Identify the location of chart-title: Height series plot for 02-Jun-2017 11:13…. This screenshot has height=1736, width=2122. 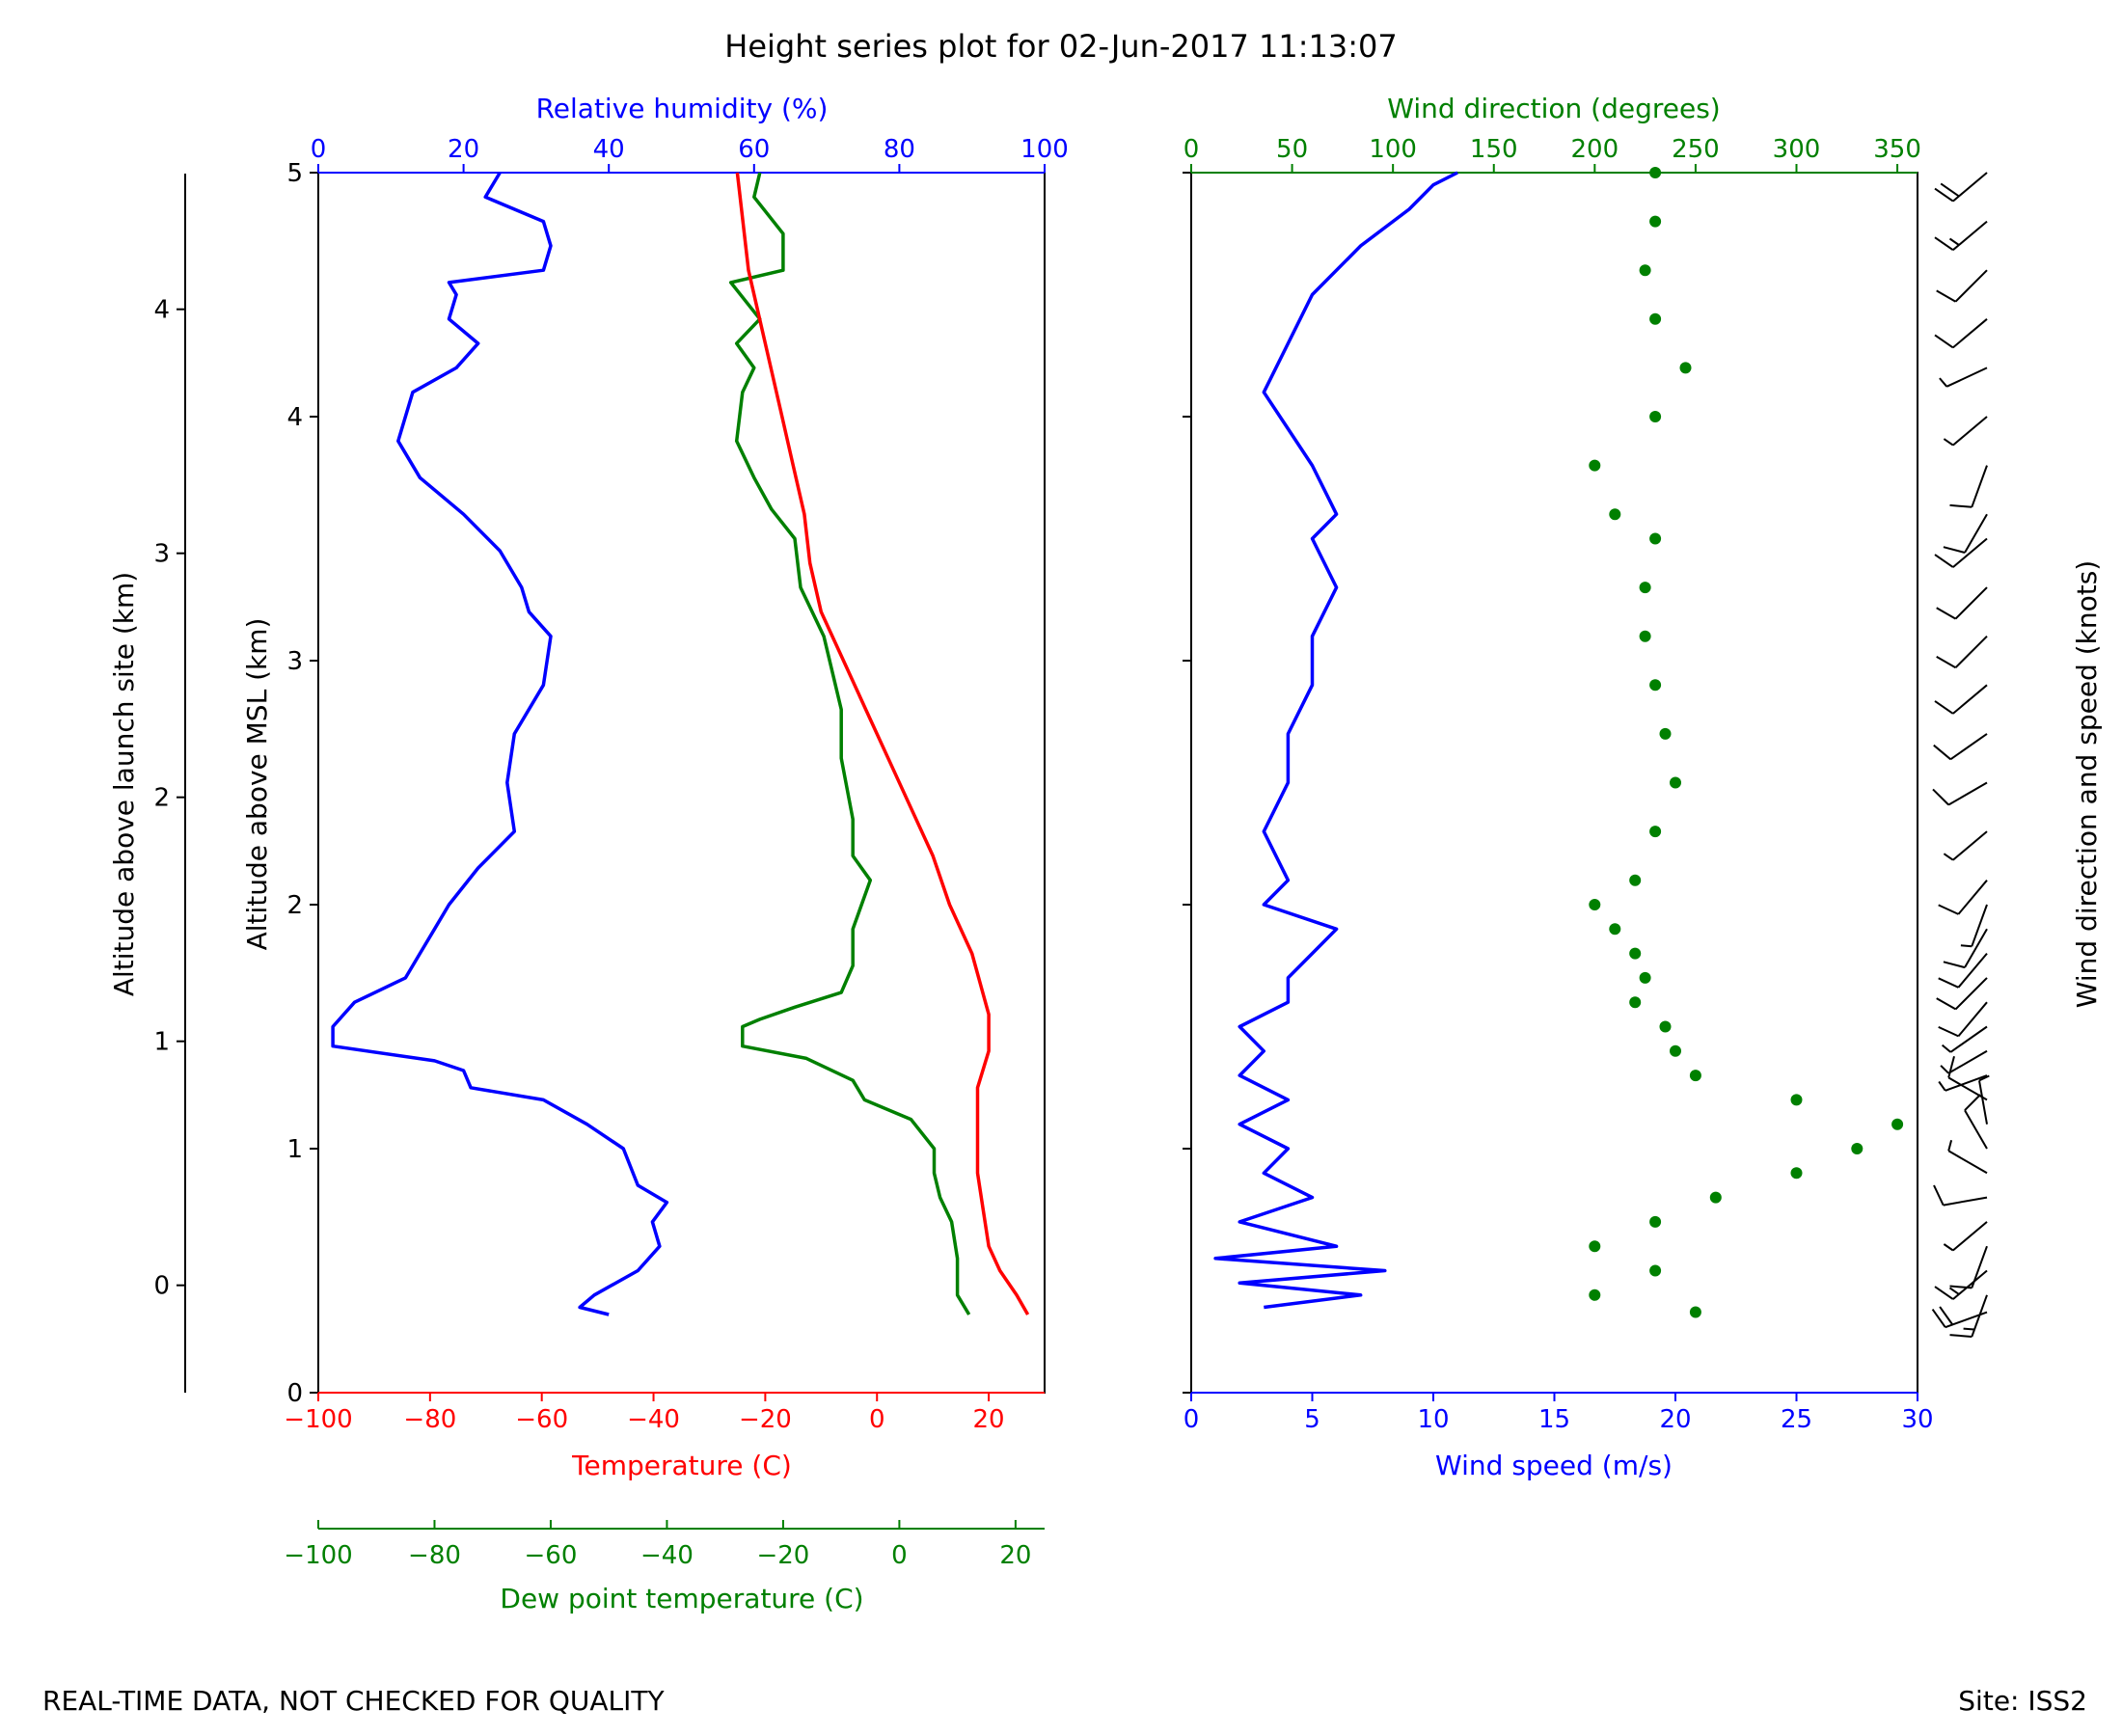
(1061, 46).